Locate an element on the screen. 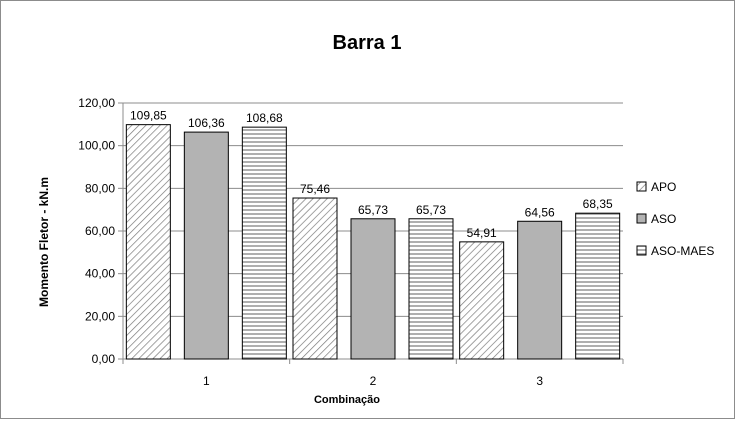  y-tick-label: 120,00 is located at coordinates (96, 103).